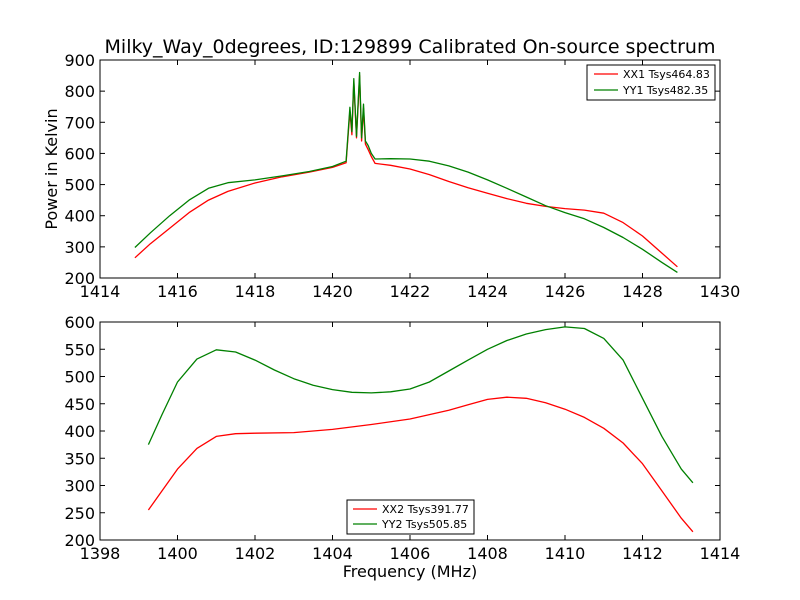  I want to click on x-tick-label: 1398, so click(100, 553).